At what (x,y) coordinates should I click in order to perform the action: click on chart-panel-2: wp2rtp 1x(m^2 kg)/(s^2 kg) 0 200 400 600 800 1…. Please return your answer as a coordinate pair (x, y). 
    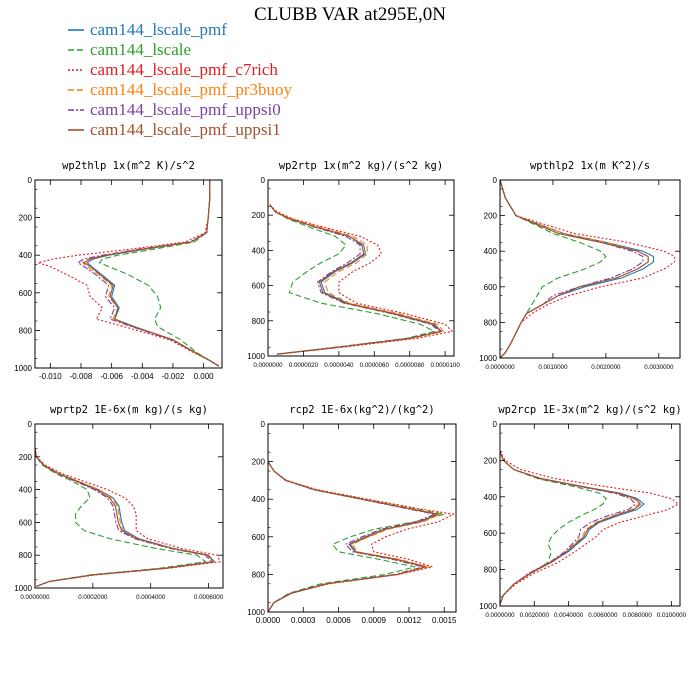
    Looking at the image, I should click on (353, 264).